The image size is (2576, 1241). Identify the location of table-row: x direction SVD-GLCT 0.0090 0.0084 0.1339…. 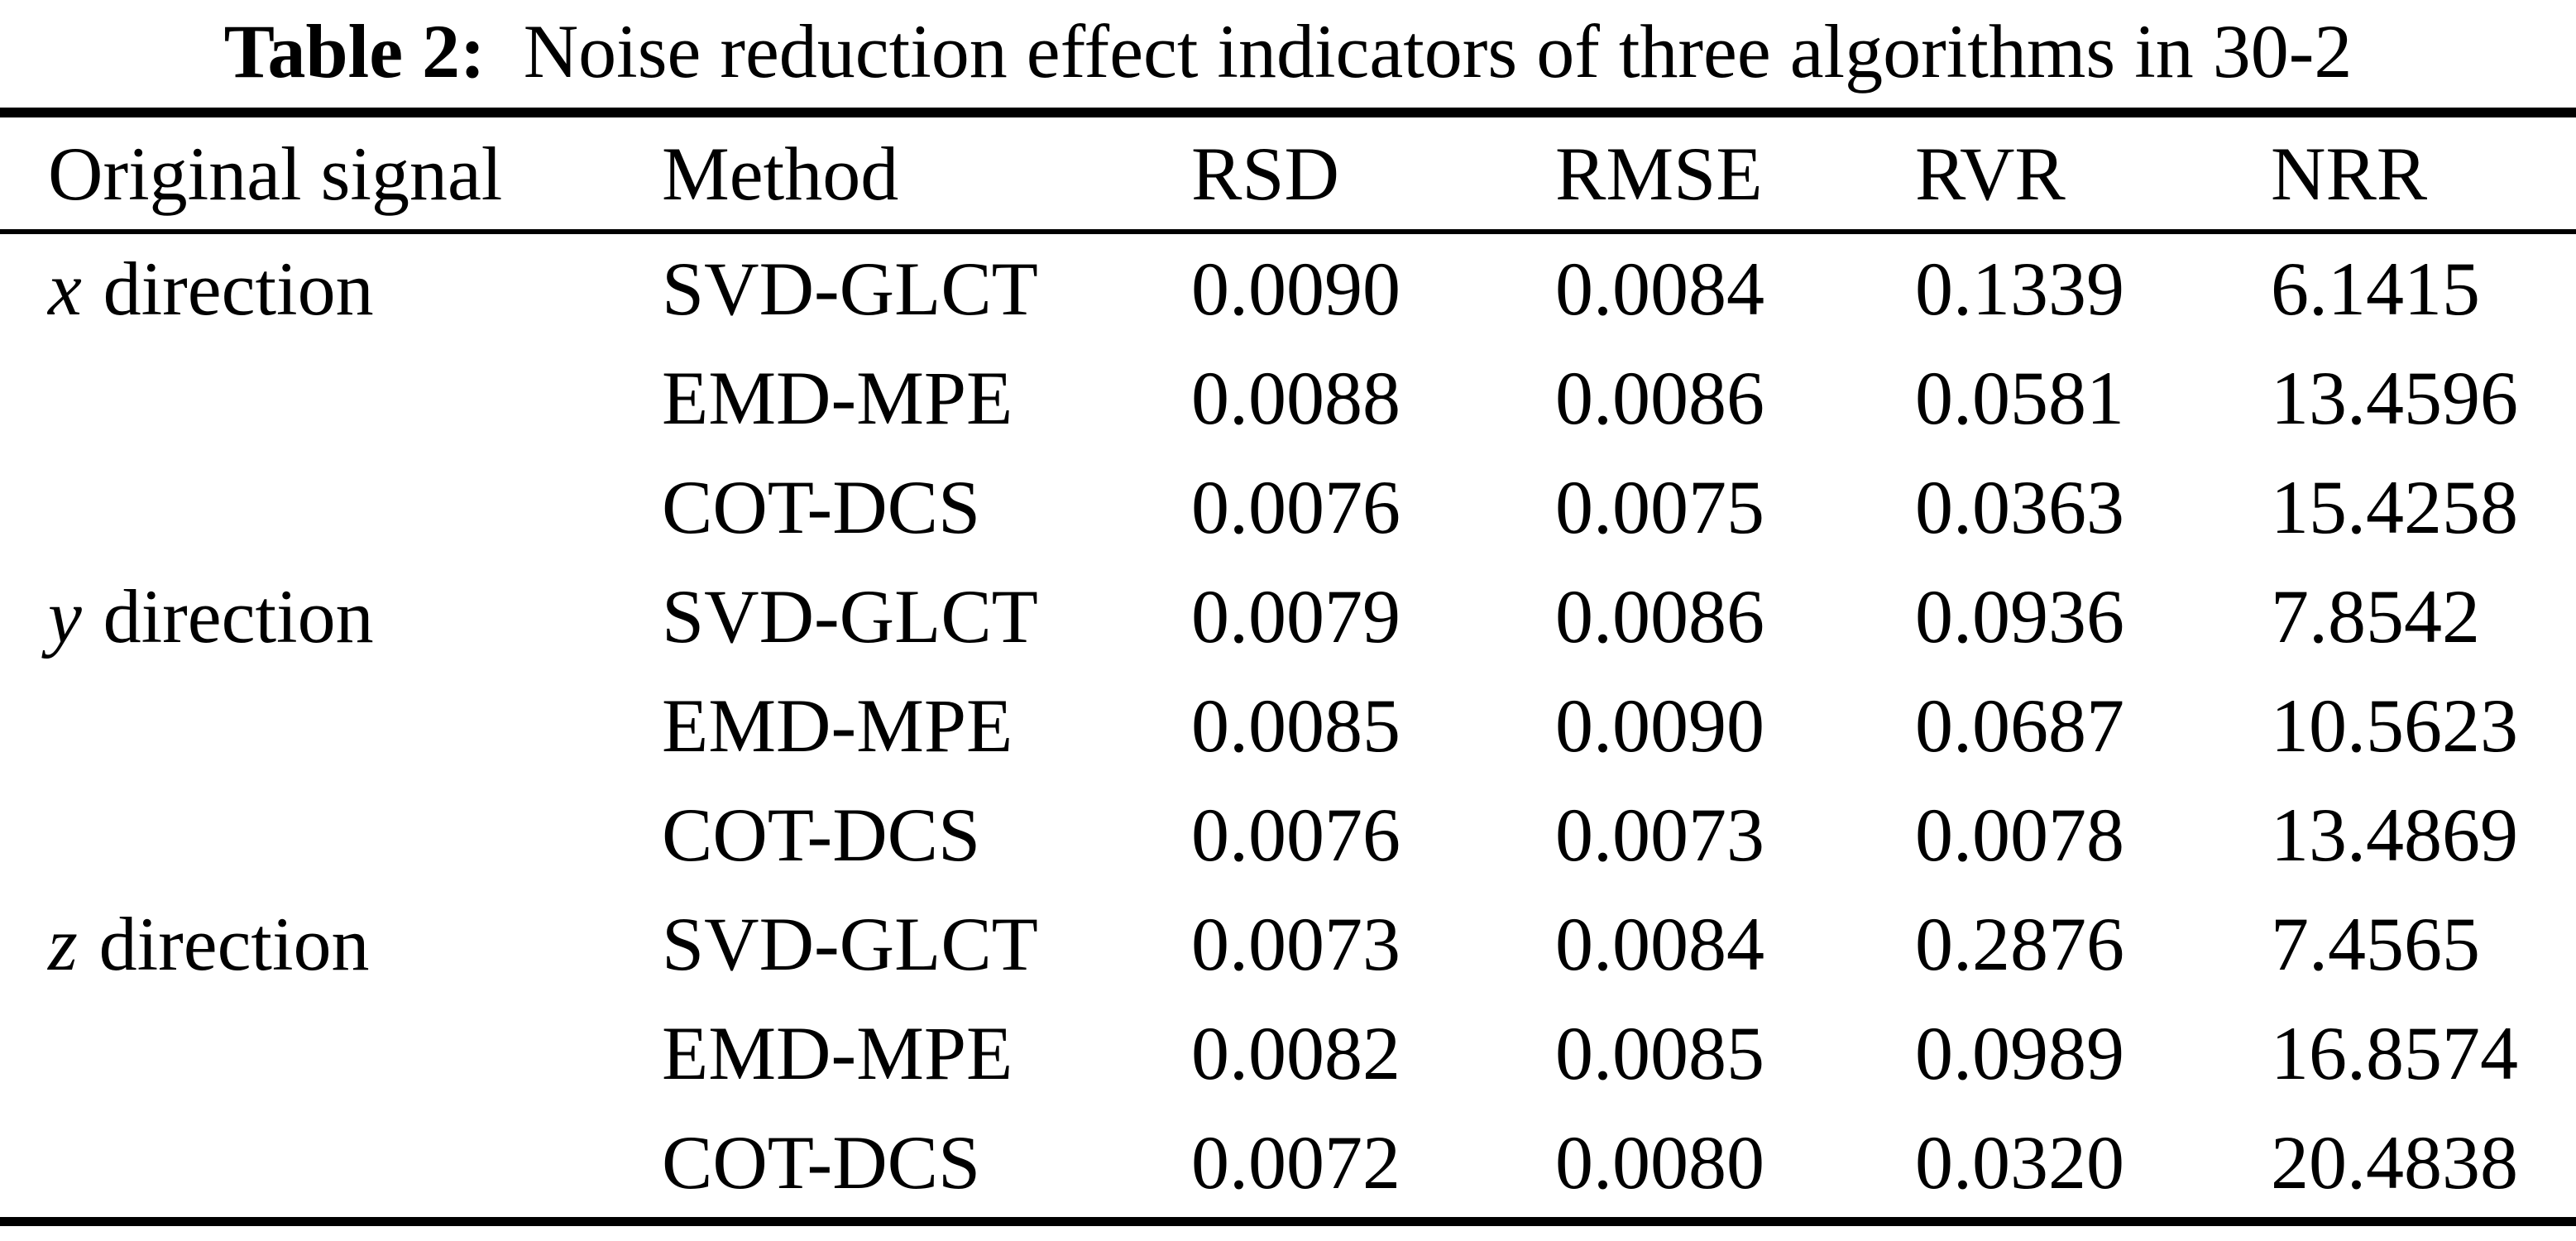
(1288, 287).